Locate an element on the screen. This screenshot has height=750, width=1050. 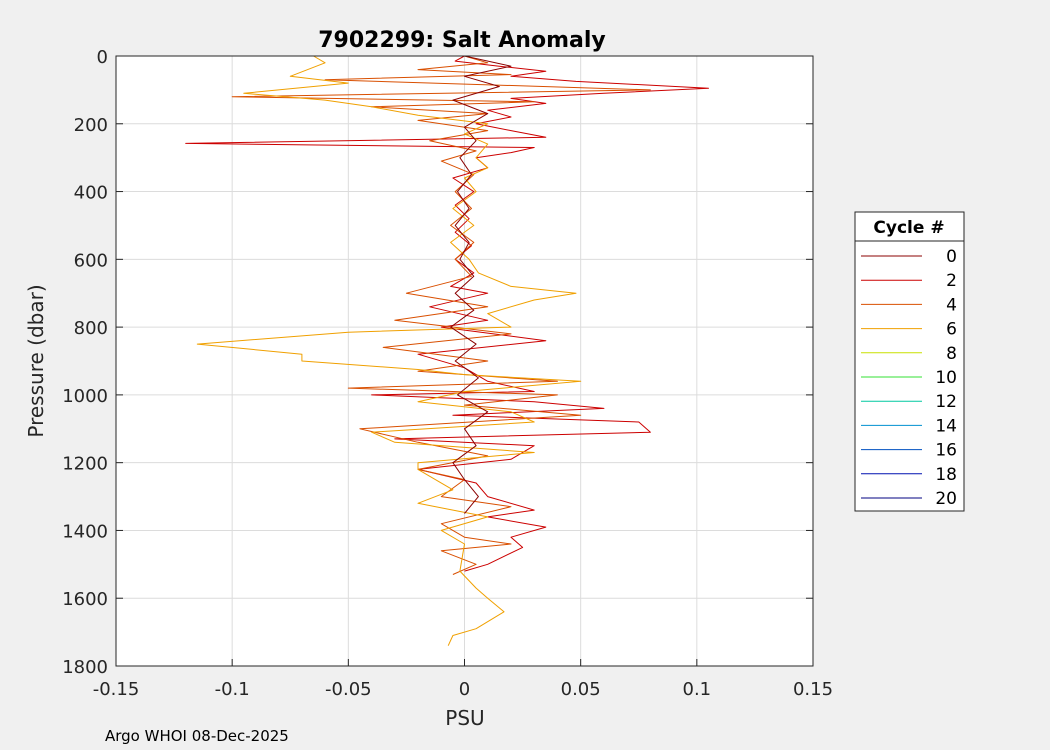
legend-label: 20 is located at coordinates (946, 499).